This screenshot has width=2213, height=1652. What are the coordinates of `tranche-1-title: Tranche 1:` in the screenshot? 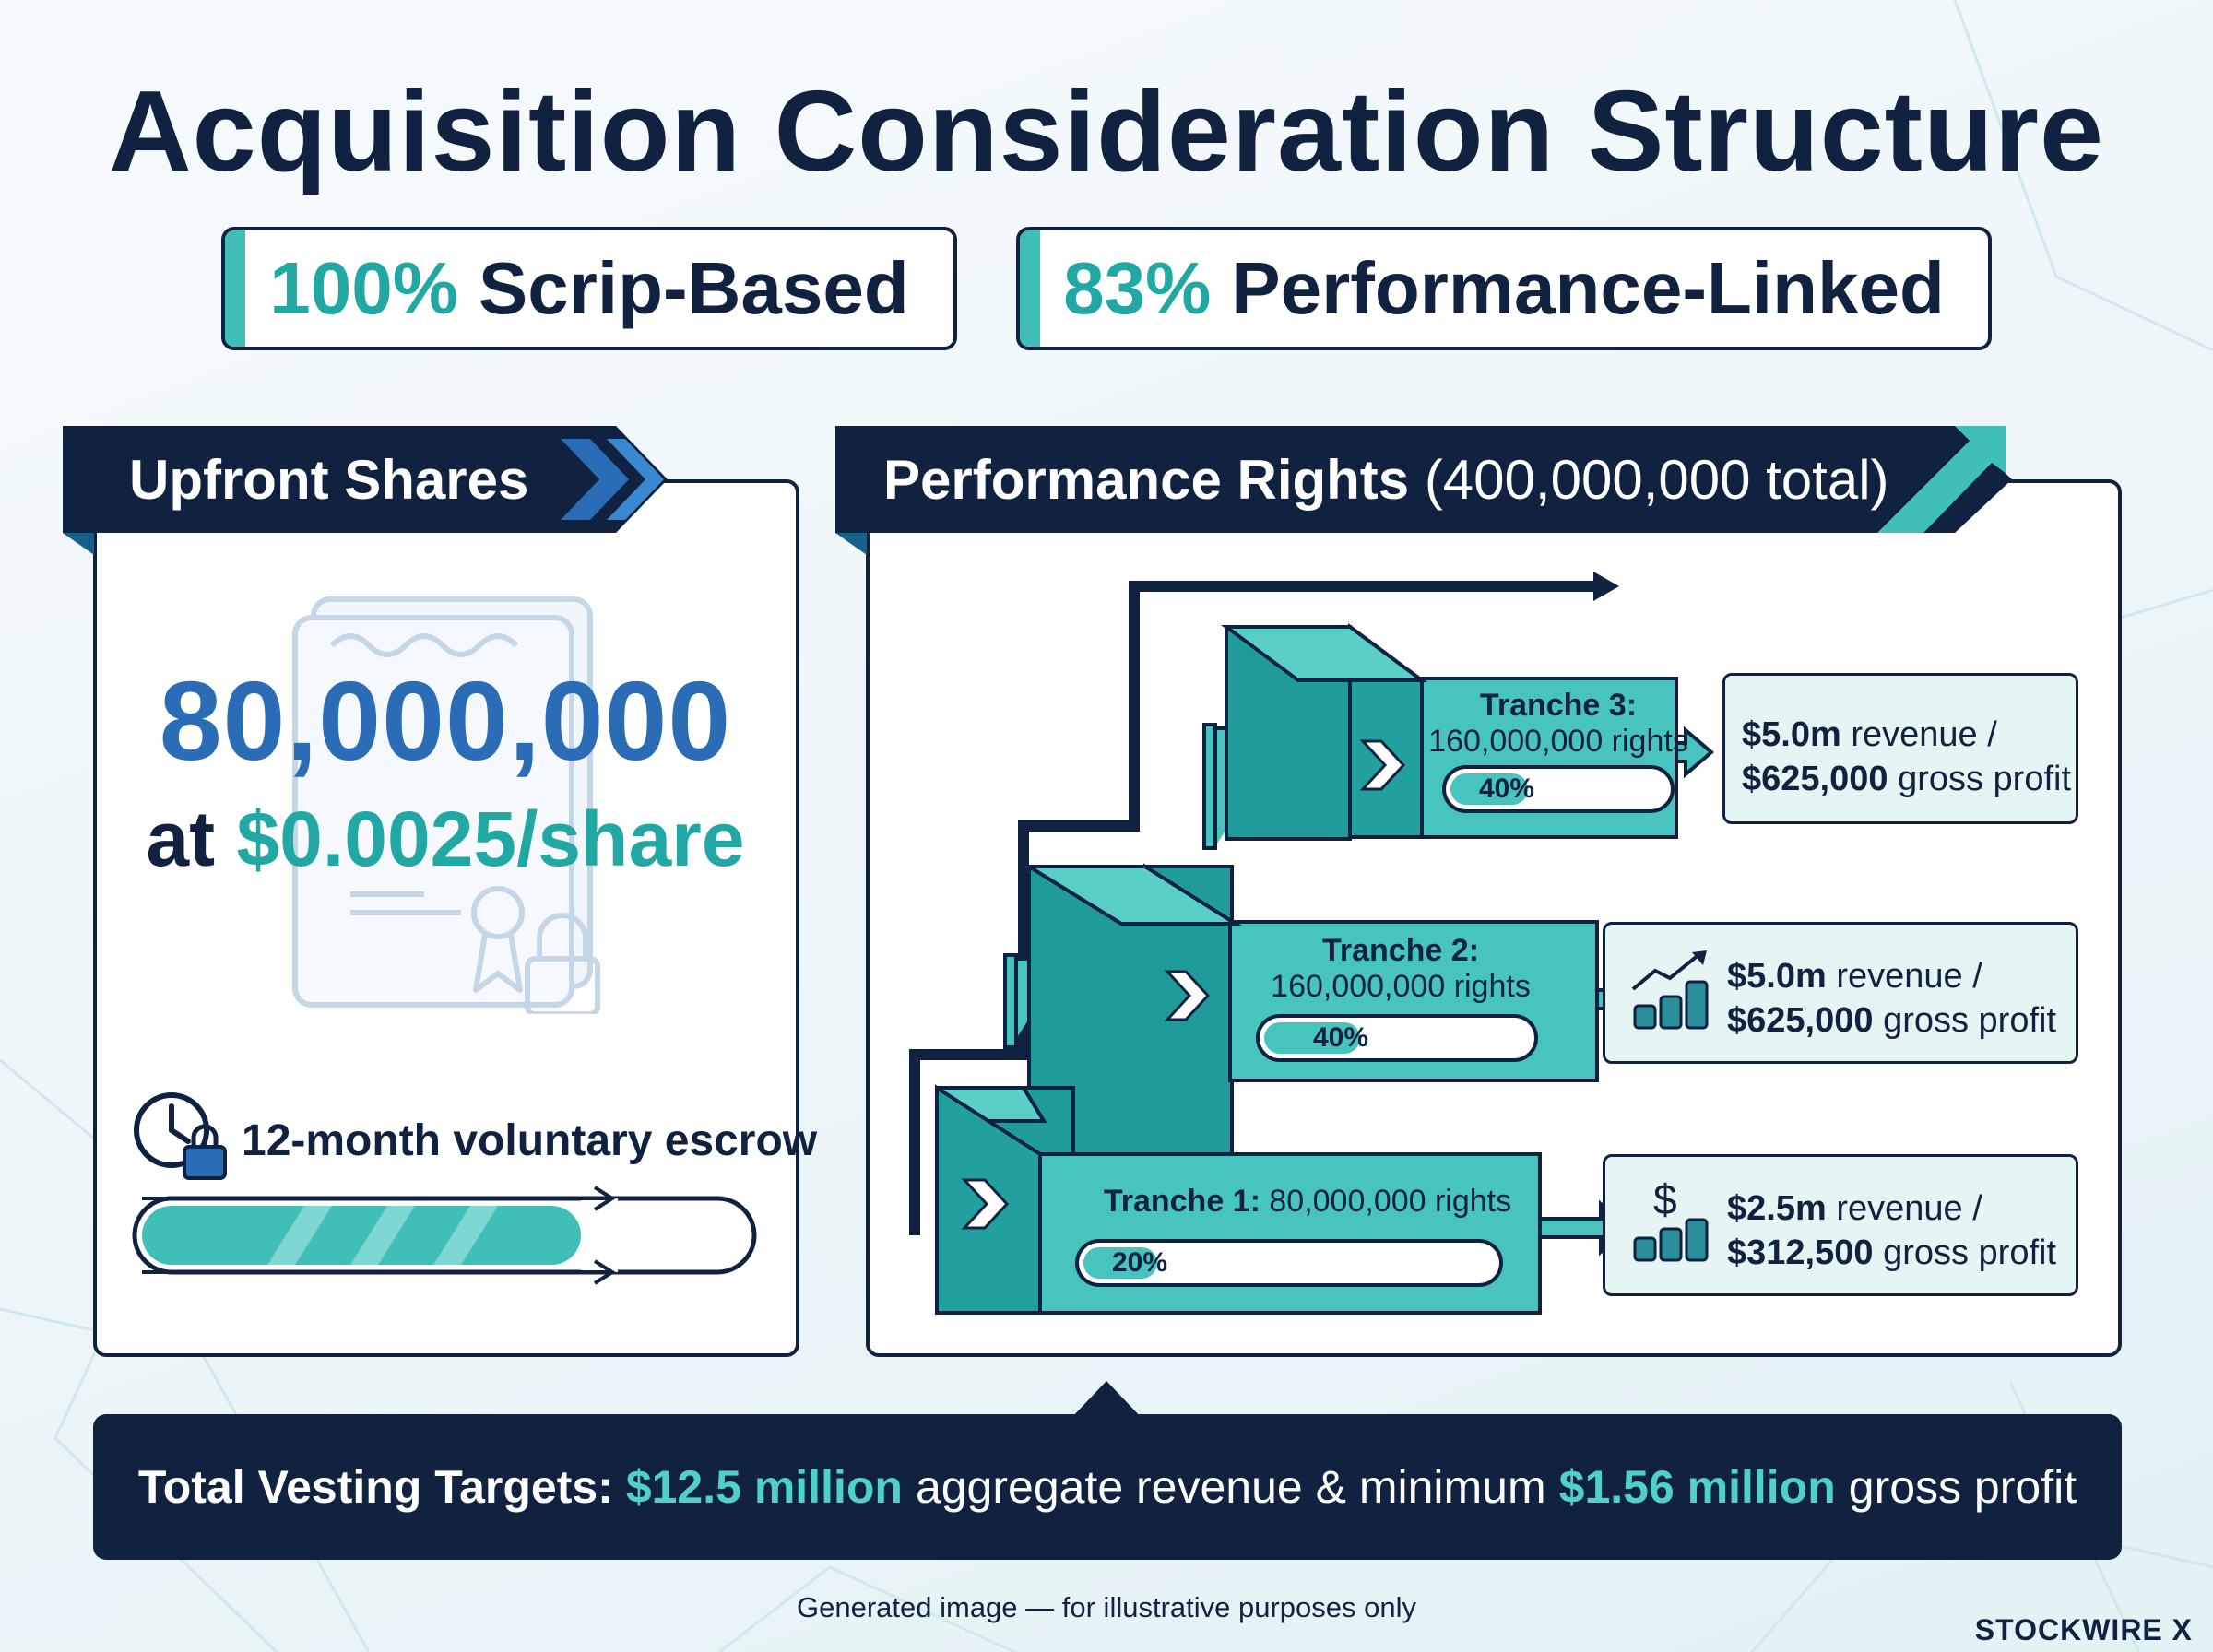 It's located at (1181, 1201).